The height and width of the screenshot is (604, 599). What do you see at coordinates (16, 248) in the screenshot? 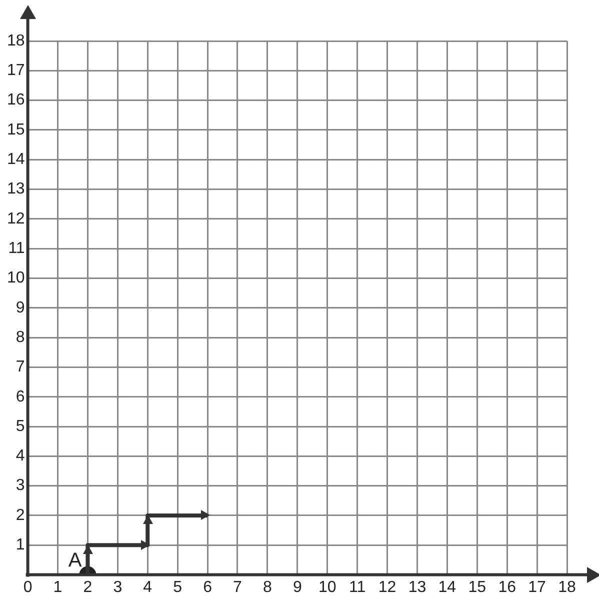
I see `y-tick-label: 11` at bounding box center [16, 248].